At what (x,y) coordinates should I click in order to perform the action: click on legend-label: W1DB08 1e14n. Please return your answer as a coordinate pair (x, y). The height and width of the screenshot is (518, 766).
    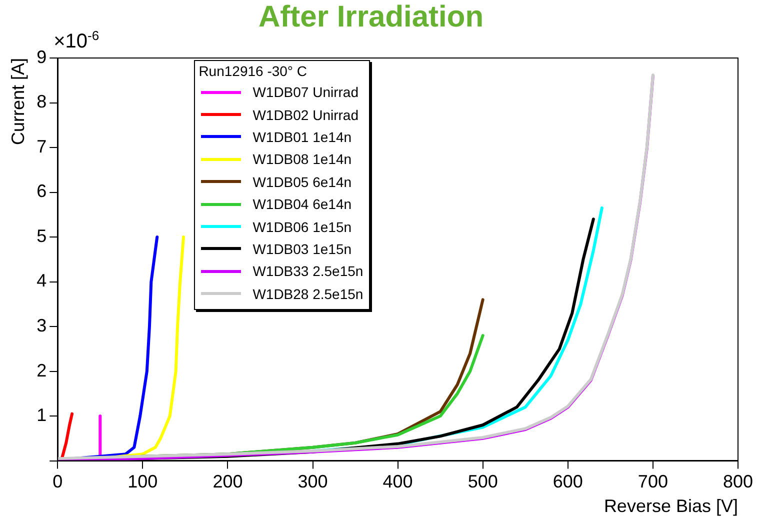
    Looking at the image, I should click on (302, 159).